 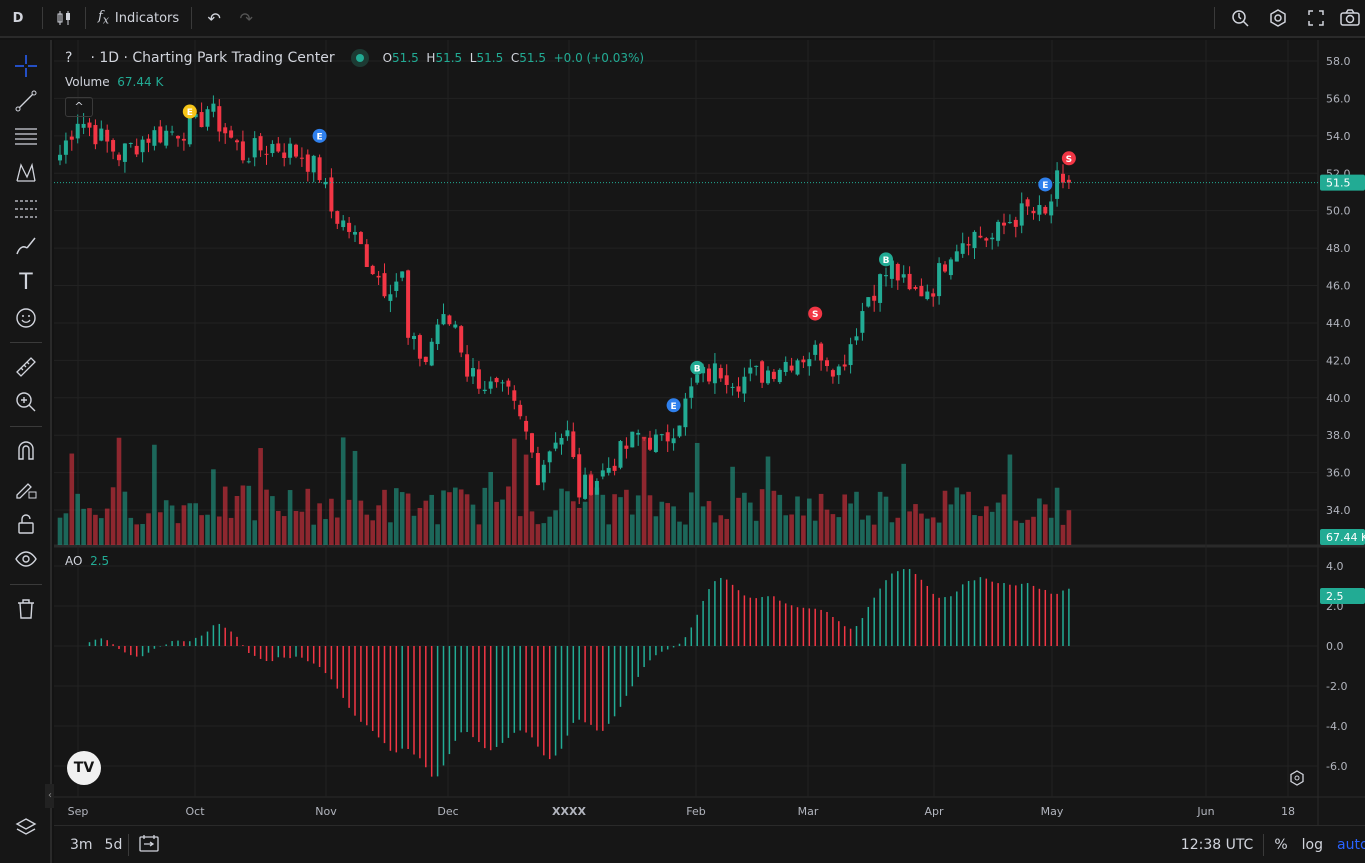 What do you see at coordinates (64, 18) in the screenshot?
I see `candles-icon` at bounding box center [64, 18].